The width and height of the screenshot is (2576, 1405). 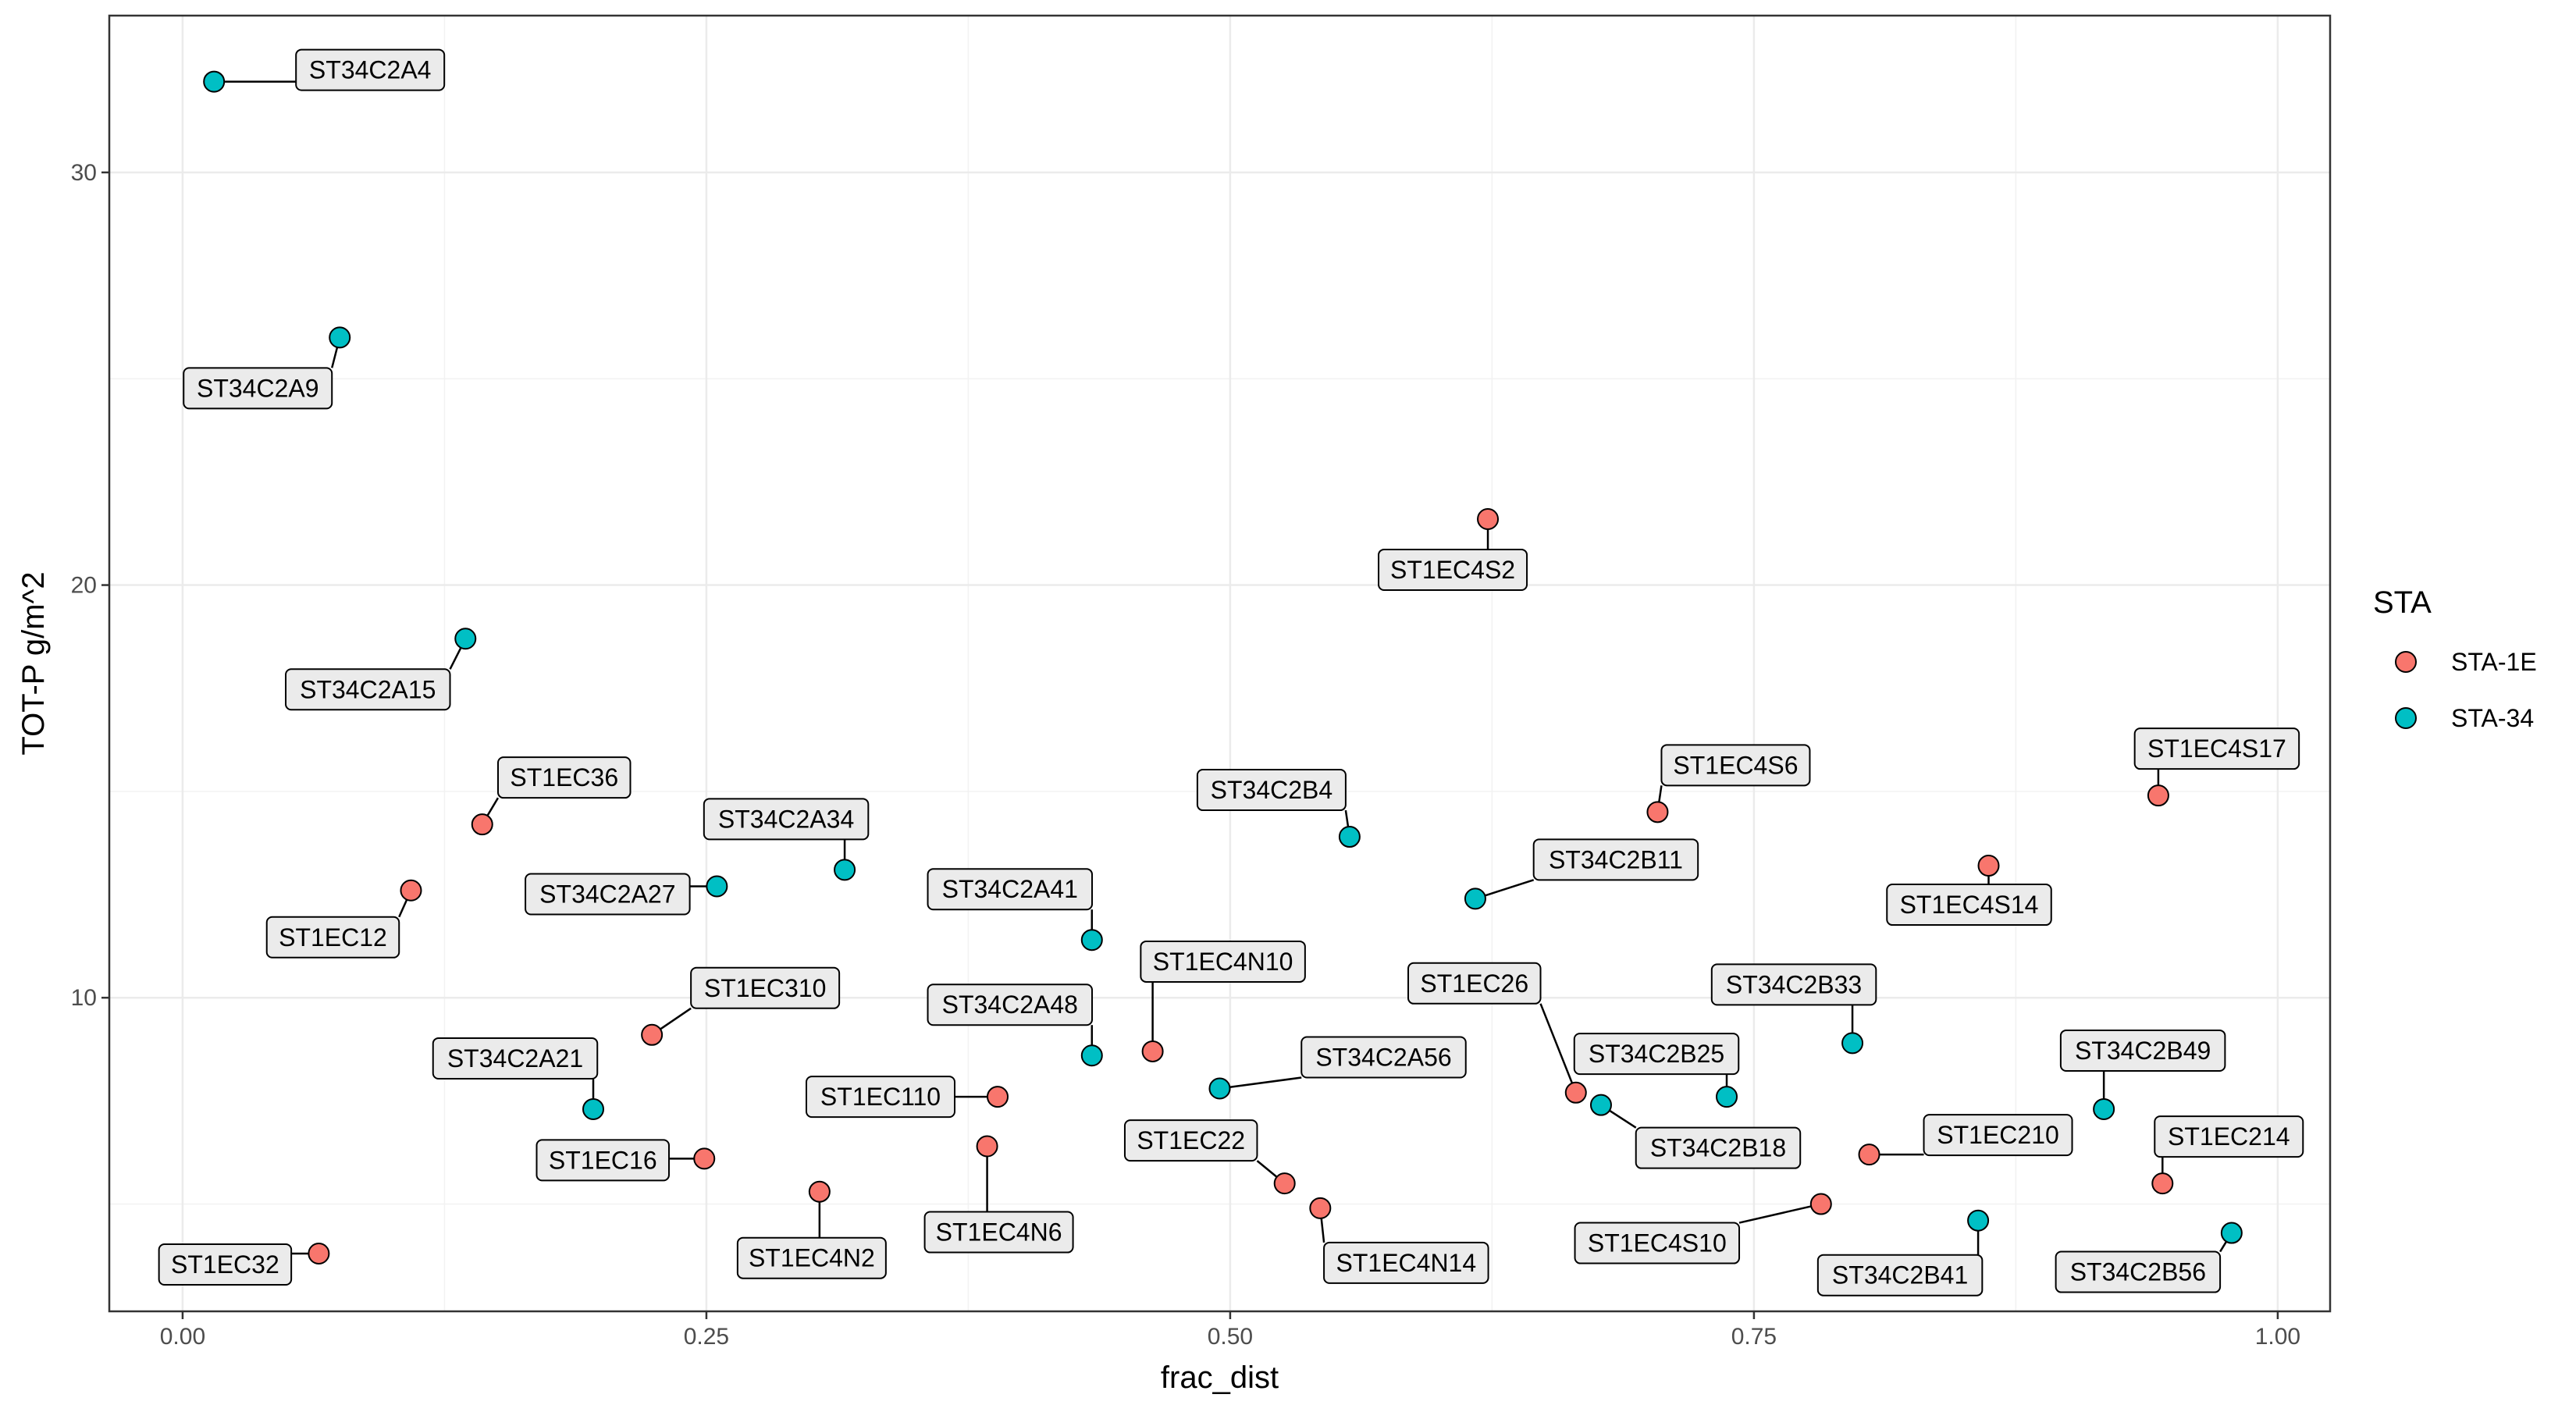 What do you see at coordinates (1284, 1183) in the screenshot?
I see `data-point-st1ec22` at bounding box center [1284, 1183].